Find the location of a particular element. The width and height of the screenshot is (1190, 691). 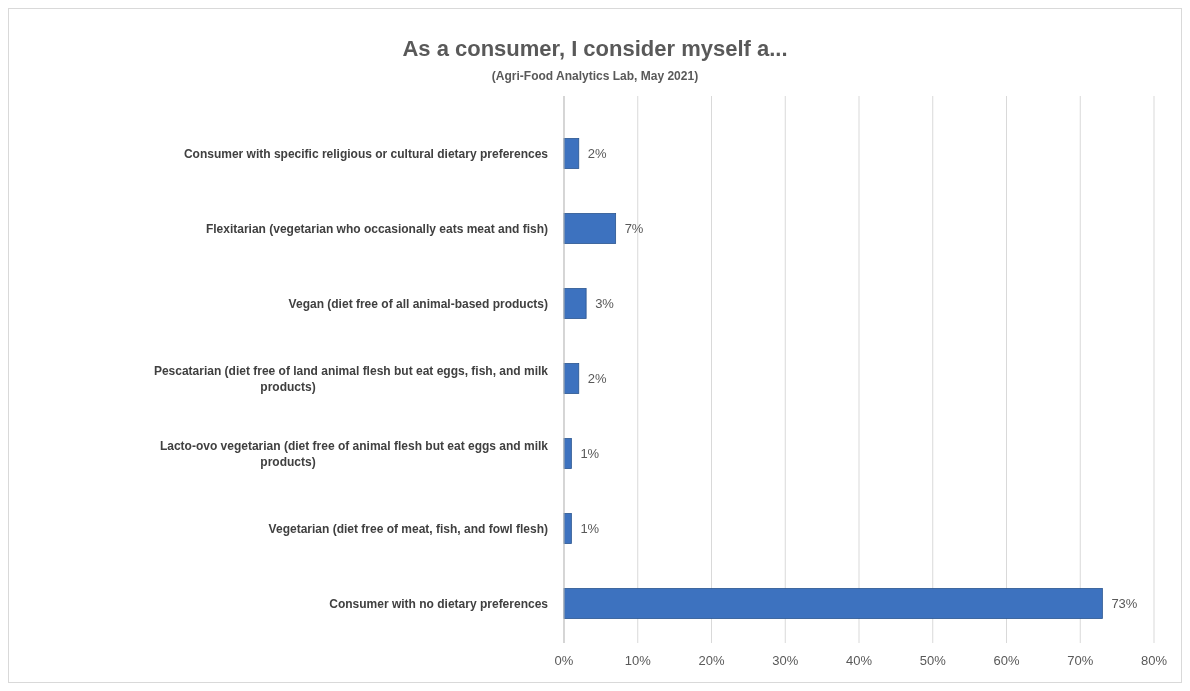

y-tick-label: Consumer with no dietary preferences is located at coordinates (439, 603).